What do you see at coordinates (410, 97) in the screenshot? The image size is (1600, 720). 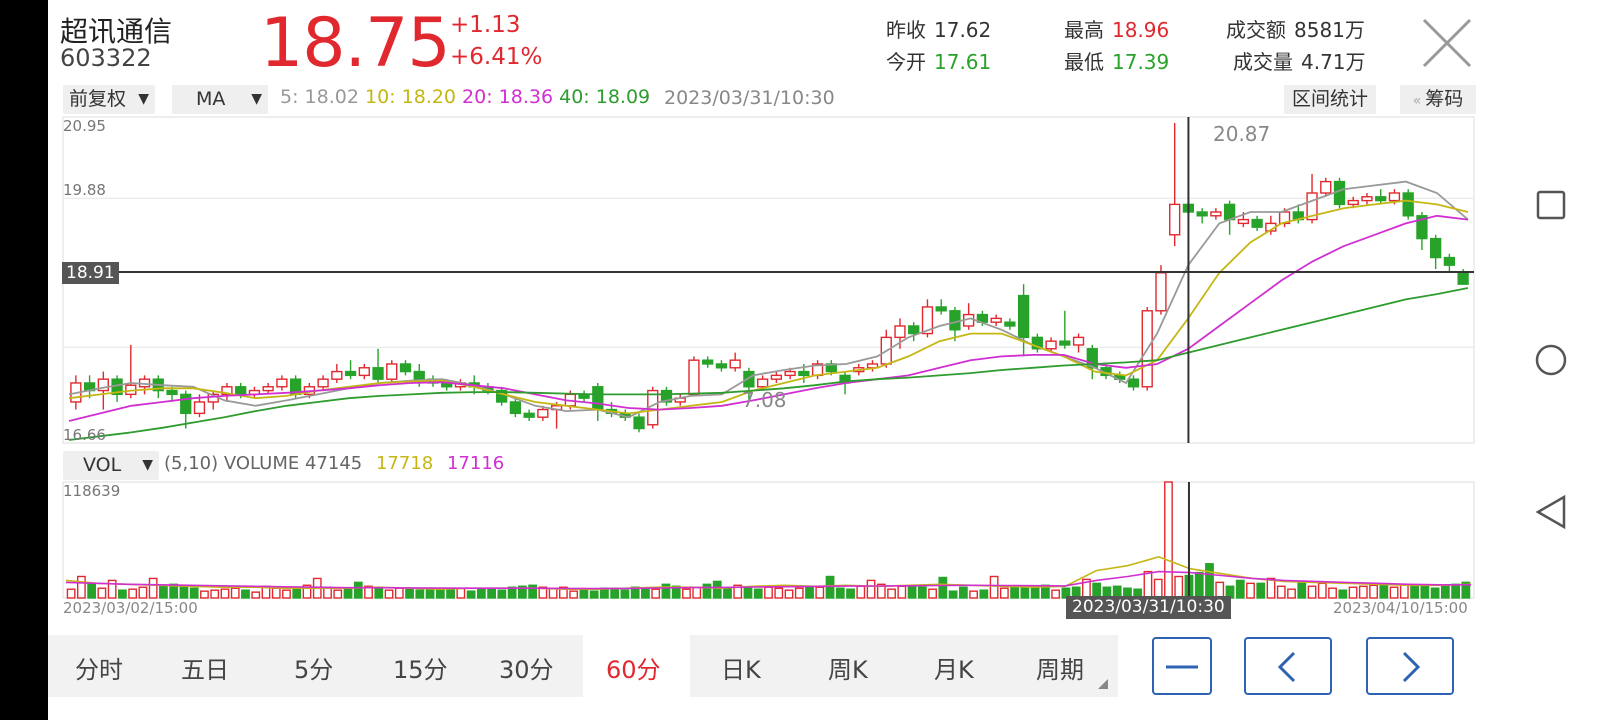 I see `ma10-value: 10: 18.20` at bounding box center [410, 97].